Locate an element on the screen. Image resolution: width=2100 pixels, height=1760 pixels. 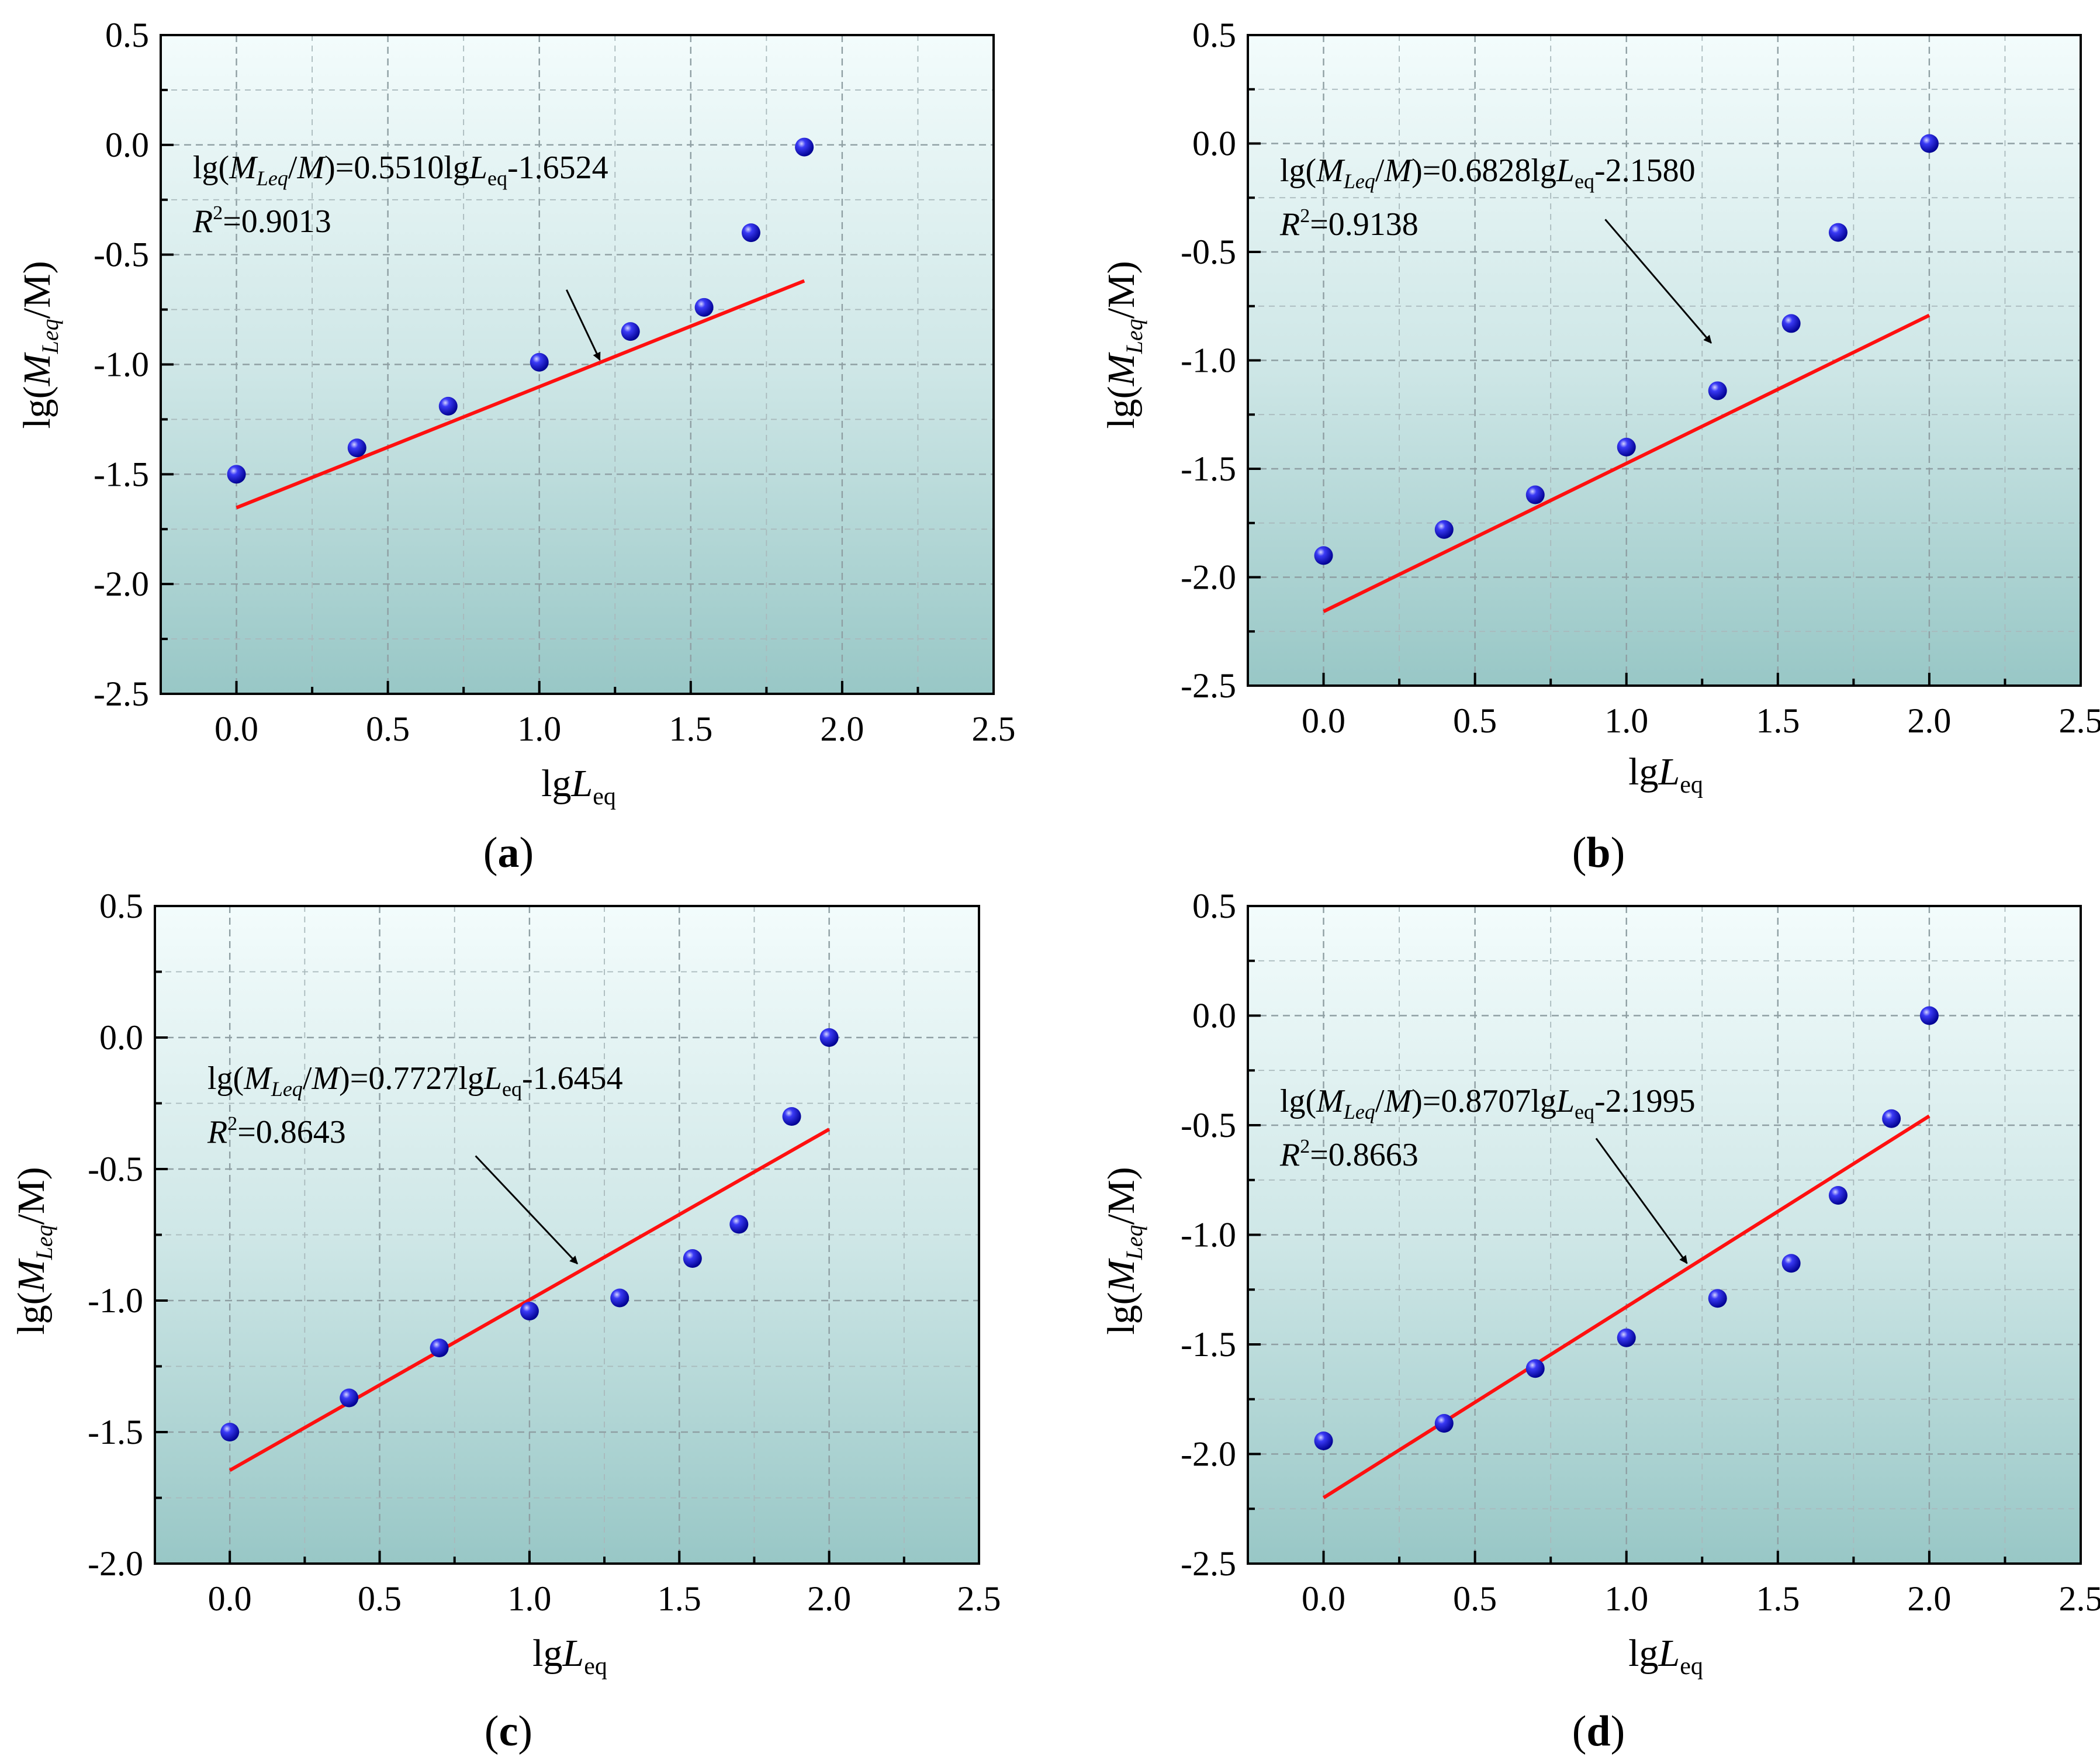
panel-d-r-squared-part: 2 is located at coordinates (1305, 1146).